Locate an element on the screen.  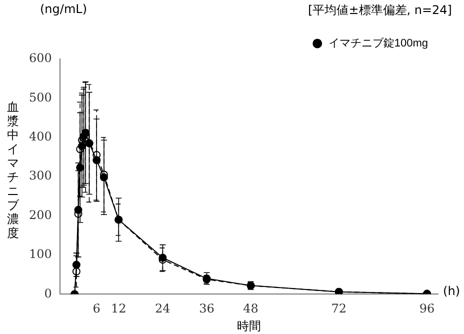
text: 血漿中イマチニブ濃度 is located at coordinates (13, 170).